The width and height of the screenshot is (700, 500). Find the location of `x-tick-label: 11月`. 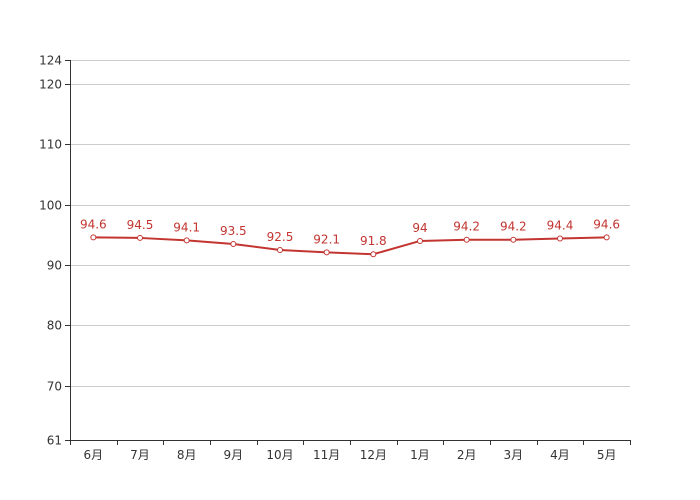

x-tick-label: 11月 is located at coordinates (326, 455).